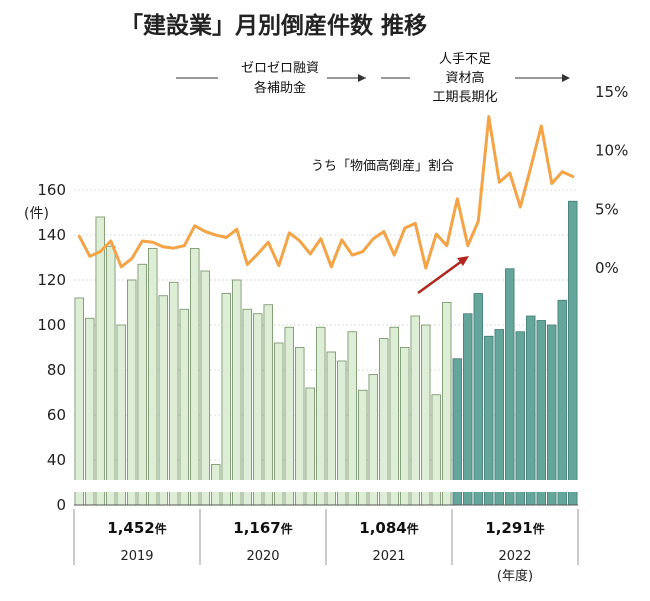  I want to click on y-axis-right: 15% 10% 5% 0%, so click(611, 180).